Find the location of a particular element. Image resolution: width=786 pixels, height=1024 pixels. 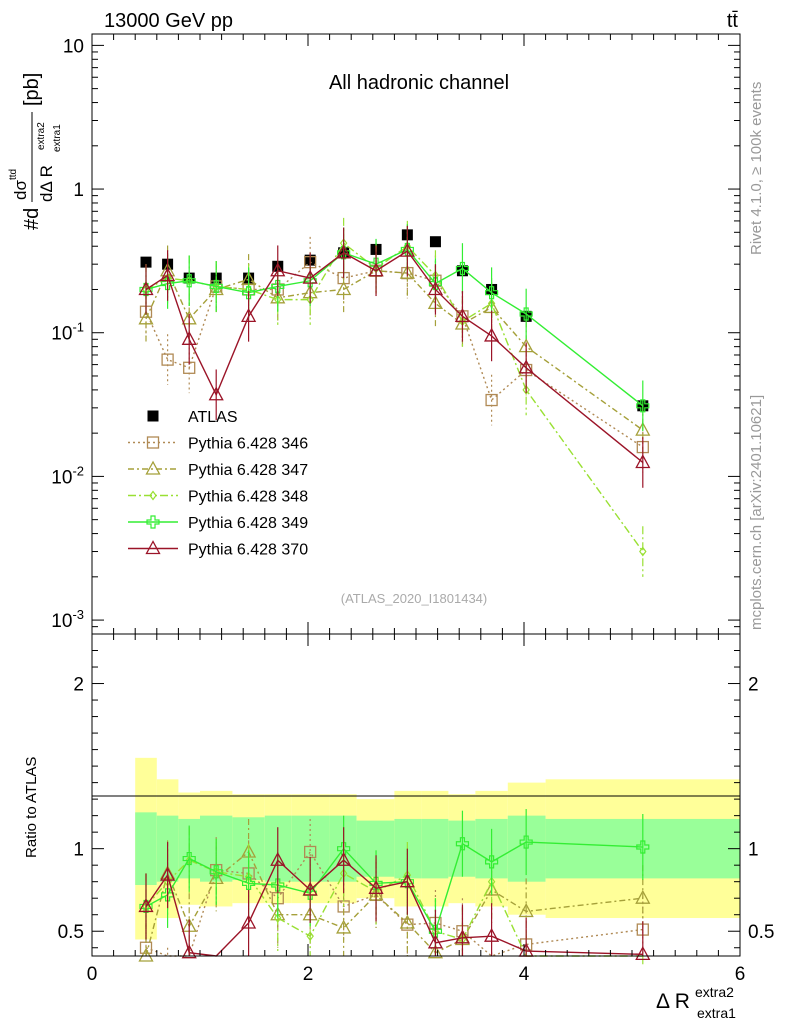

ratio-y-tick-label: 1 is located at coordinates (78, 850).